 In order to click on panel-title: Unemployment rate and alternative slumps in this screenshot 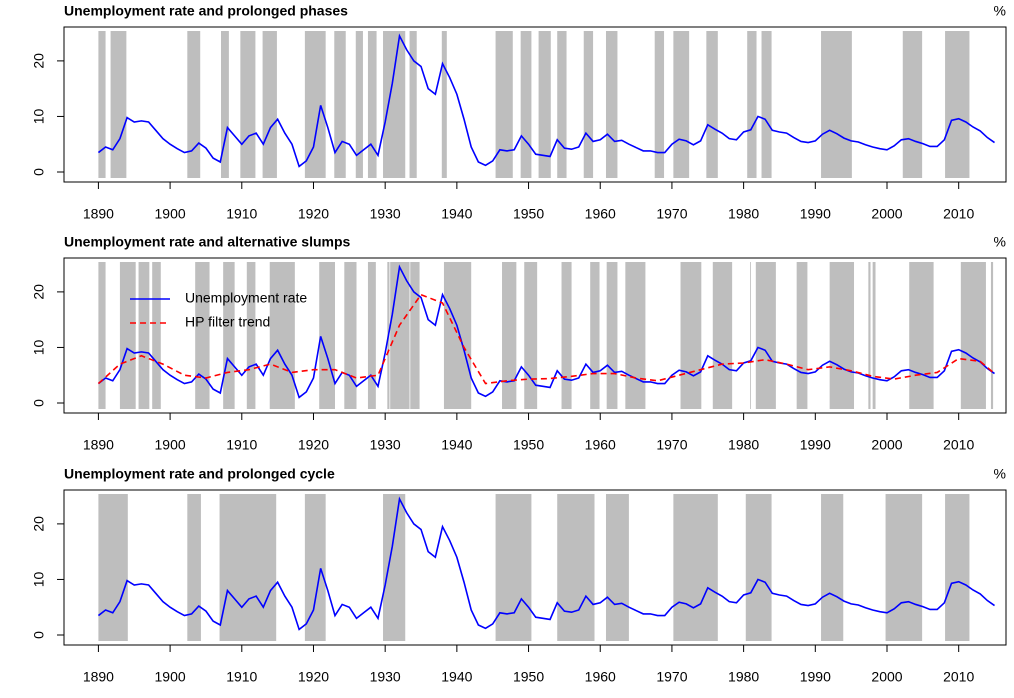, I will do `click(207, 242)`.